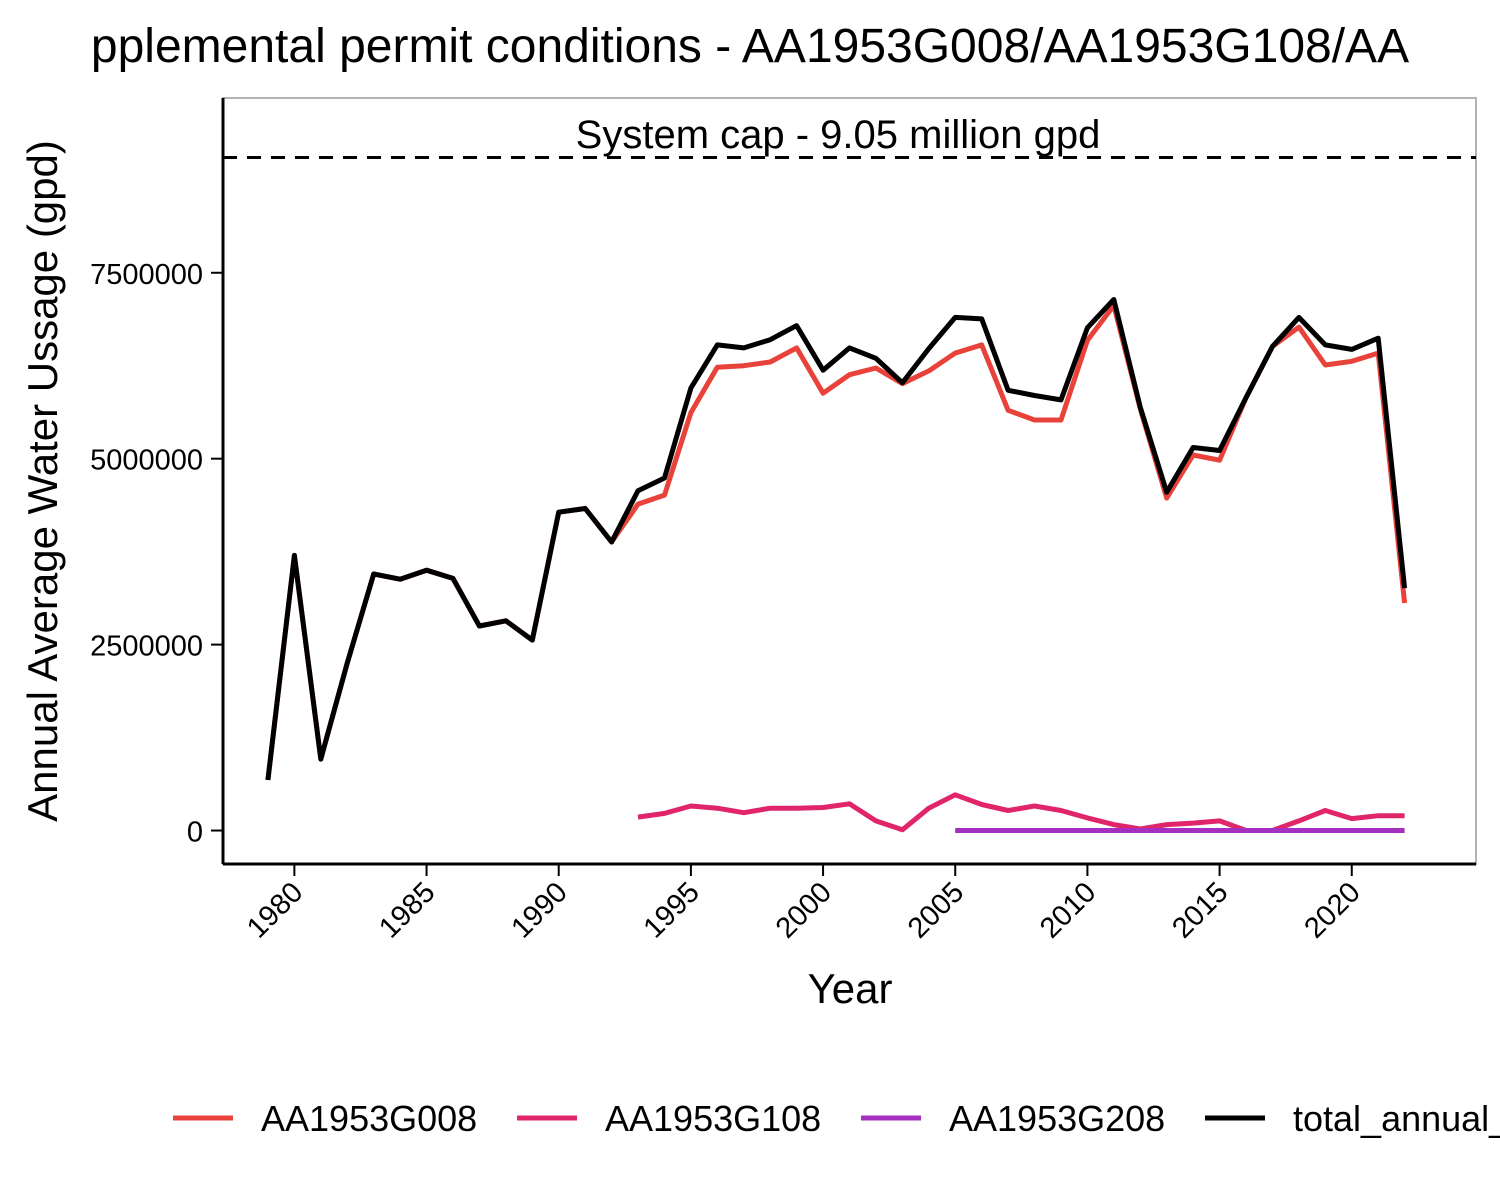 The height and width of the screenshot is (1200, 1500). I want to click on legend-label: AA1953G008, so click(369, 1118).